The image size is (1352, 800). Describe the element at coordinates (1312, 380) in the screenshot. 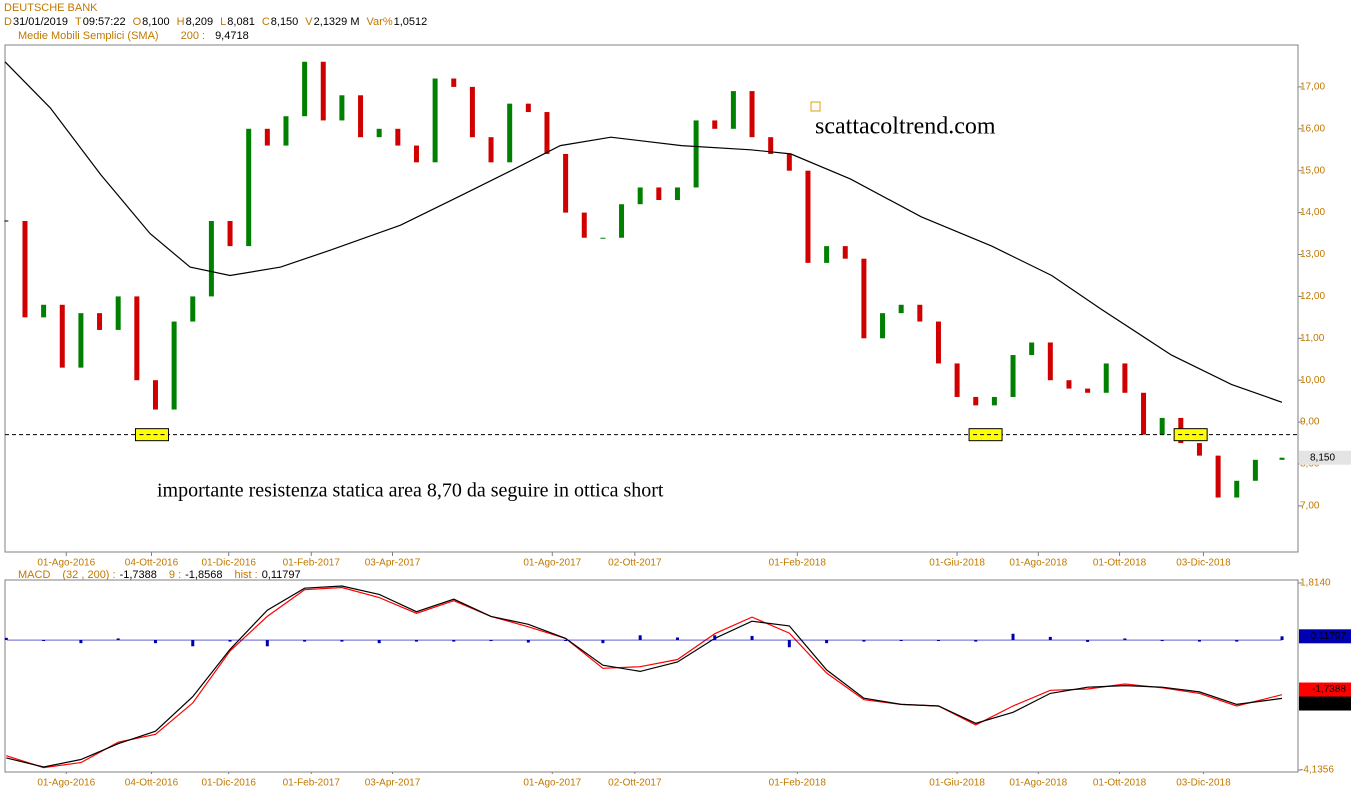

I see `y-tick-label: 10,00` at that location.